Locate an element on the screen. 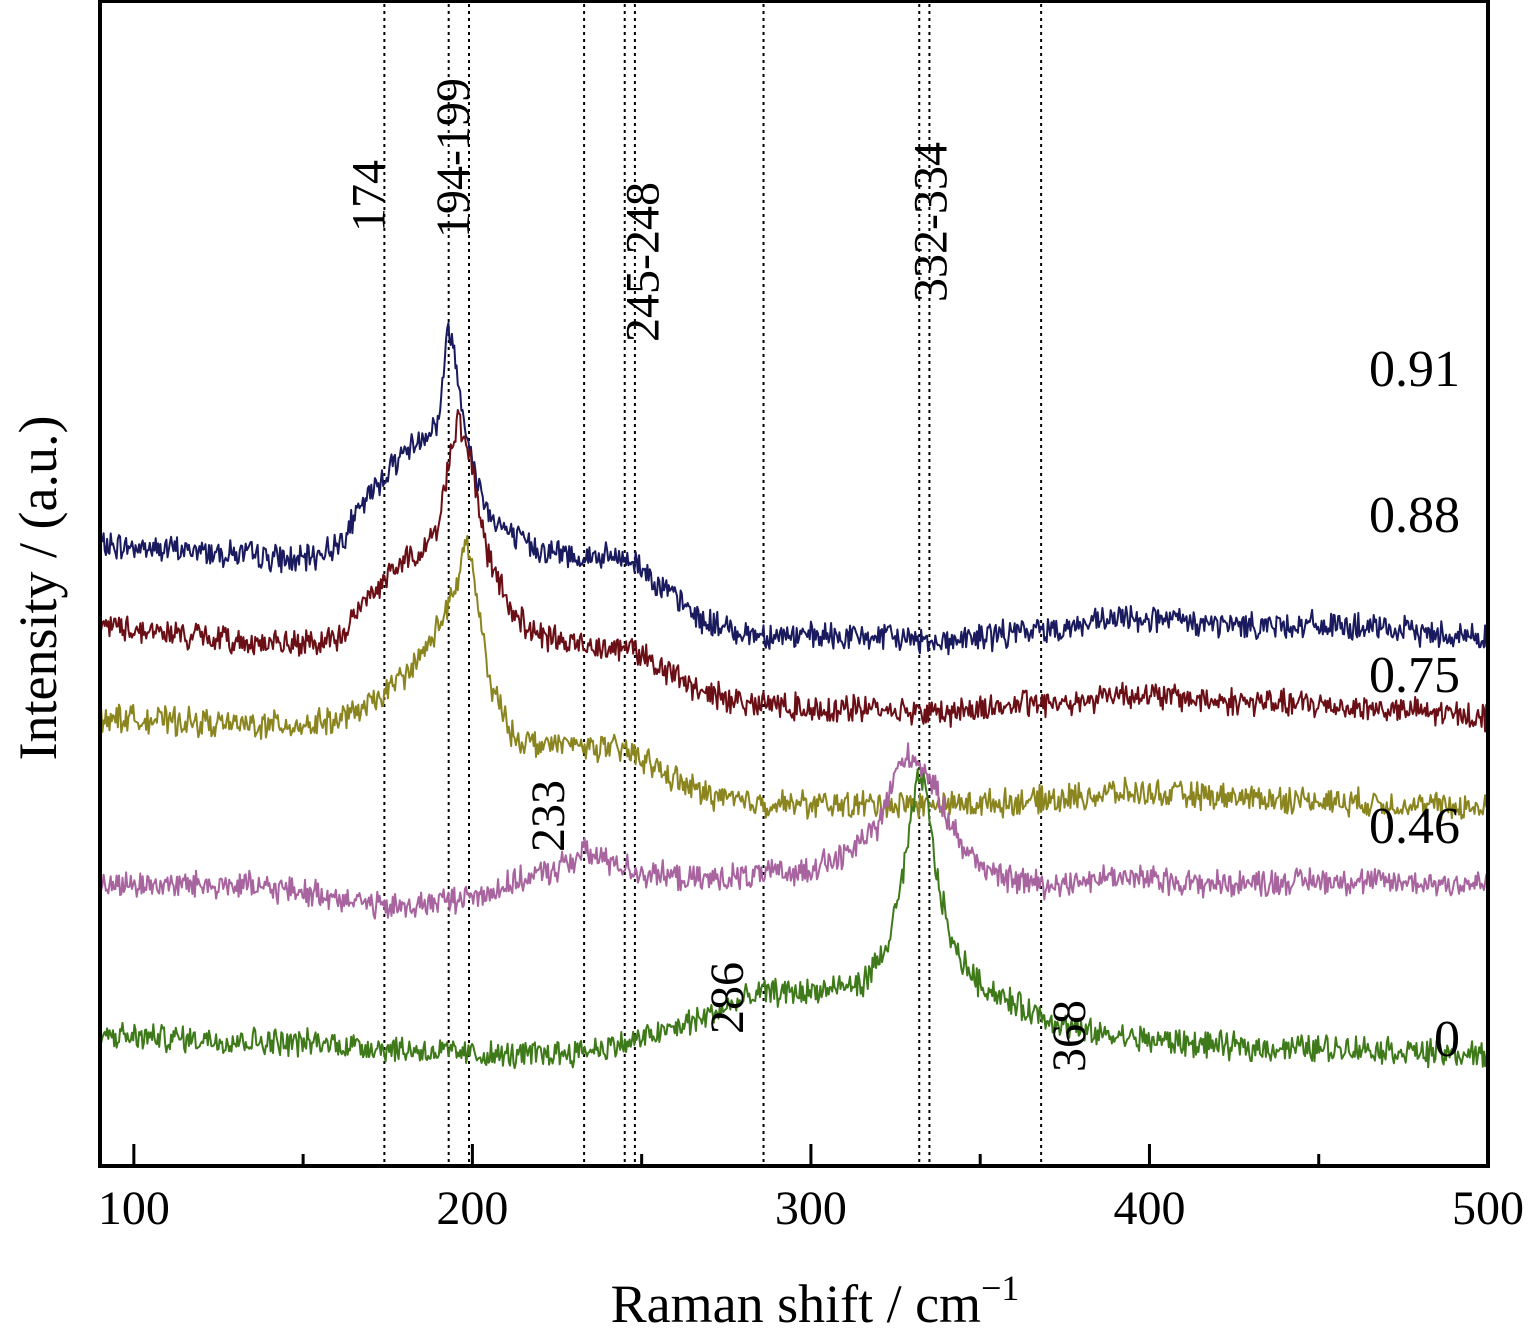  annotation-194-199: 194-199 is located at coordinates (453, 158).